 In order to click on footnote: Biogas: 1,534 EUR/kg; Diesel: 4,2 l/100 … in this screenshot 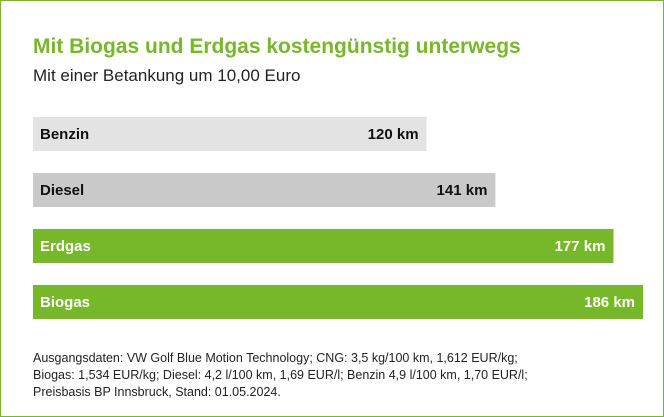, I will do `click(280, 375)`.